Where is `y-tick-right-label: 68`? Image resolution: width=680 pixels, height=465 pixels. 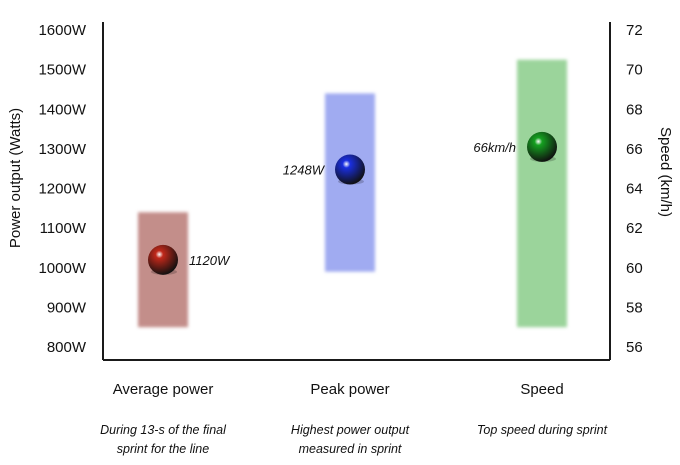
y-tick-right-label: 68 is located at coordinates (634, 109).